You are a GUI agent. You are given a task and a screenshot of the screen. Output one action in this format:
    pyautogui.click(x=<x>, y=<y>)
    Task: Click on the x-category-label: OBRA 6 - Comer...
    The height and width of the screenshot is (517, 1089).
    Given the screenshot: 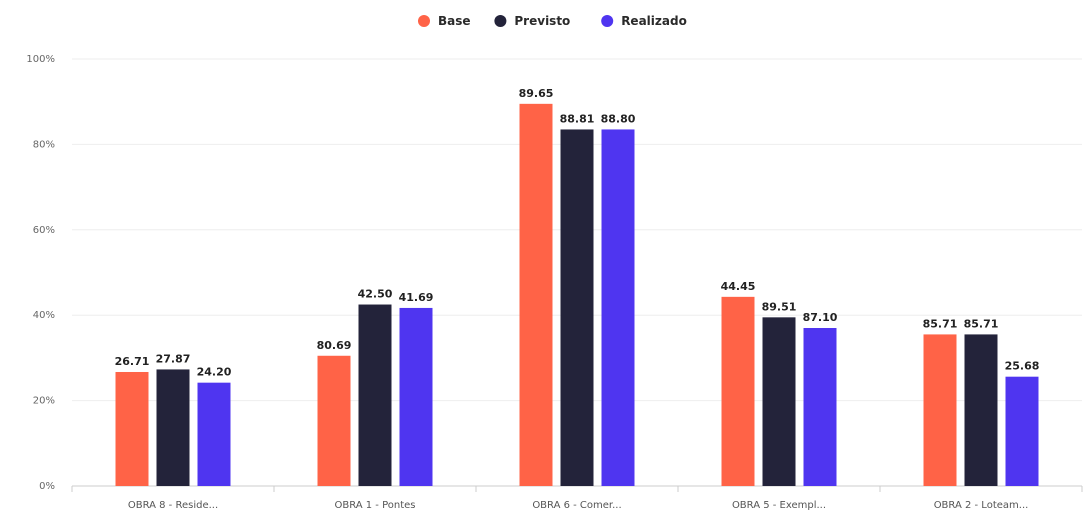 What is the action you would take?
    pyautogui.click(x=576, y=505)
    